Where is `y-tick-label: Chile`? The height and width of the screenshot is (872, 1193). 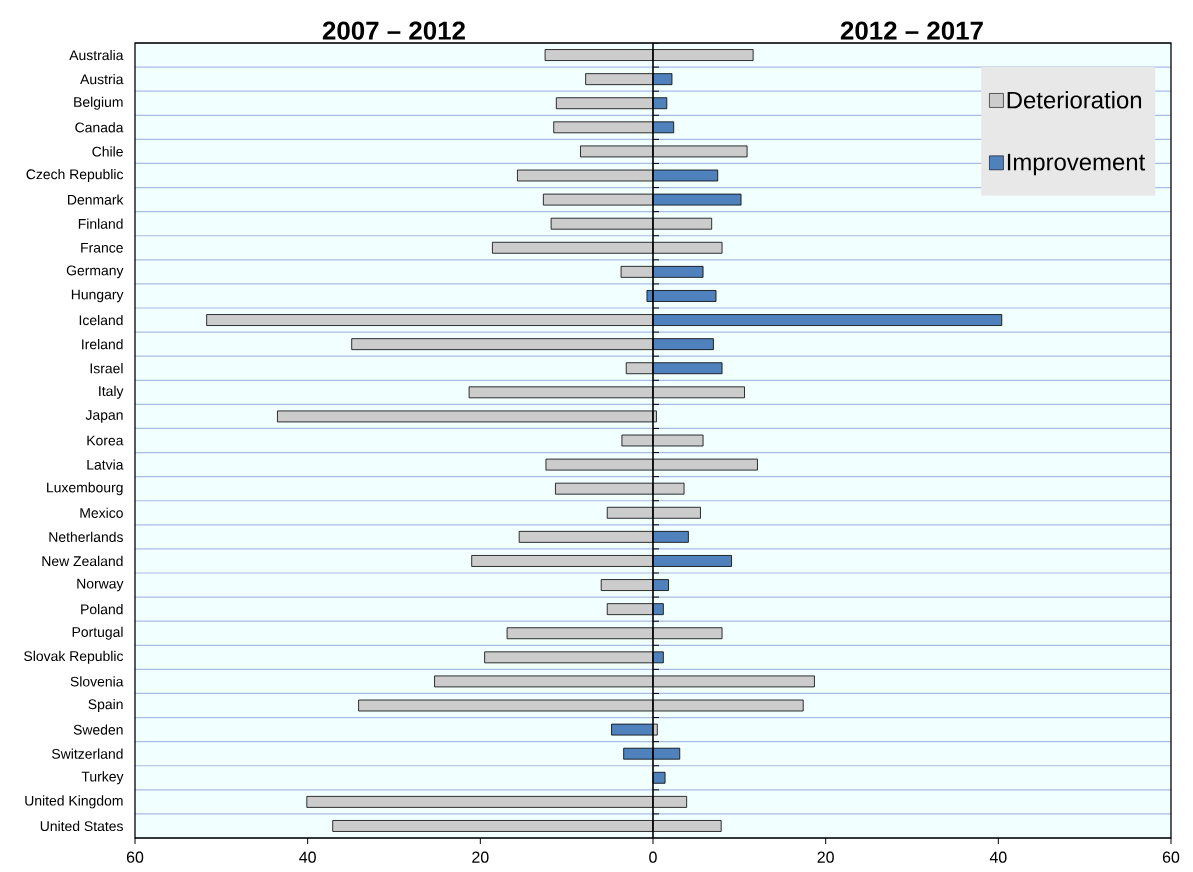
y-tick-label: Chile is located at coordinates (107, 151).